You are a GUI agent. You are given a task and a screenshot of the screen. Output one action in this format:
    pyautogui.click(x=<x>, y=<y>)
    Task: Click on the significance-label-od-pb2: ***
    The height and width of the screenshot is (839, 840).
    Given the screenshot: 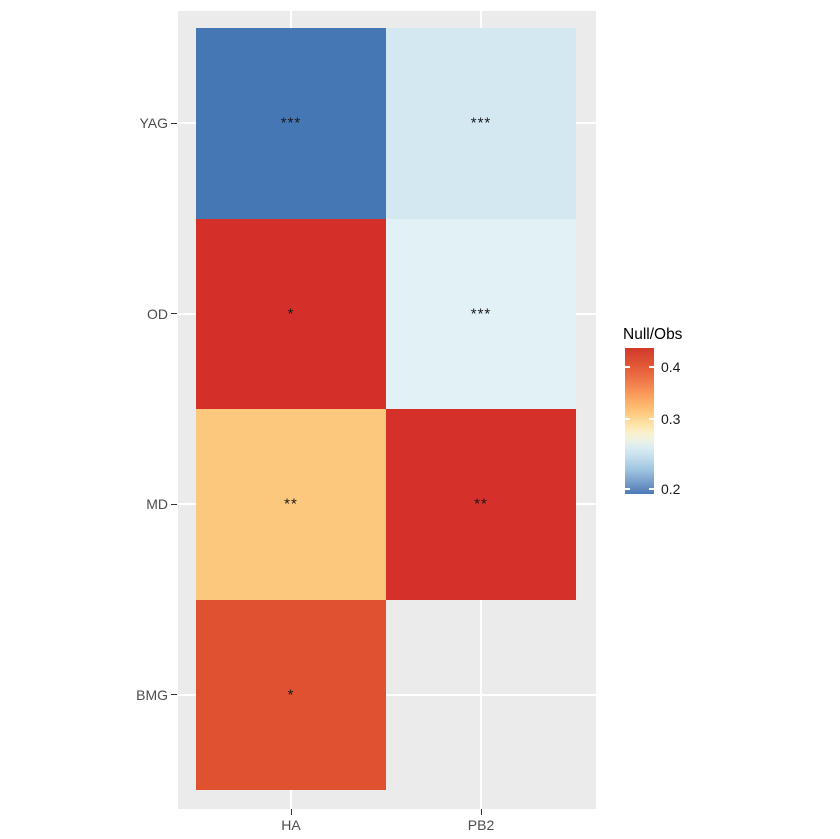 What is the action you would take?
    pyautogui.click(x=481, y=314)
    